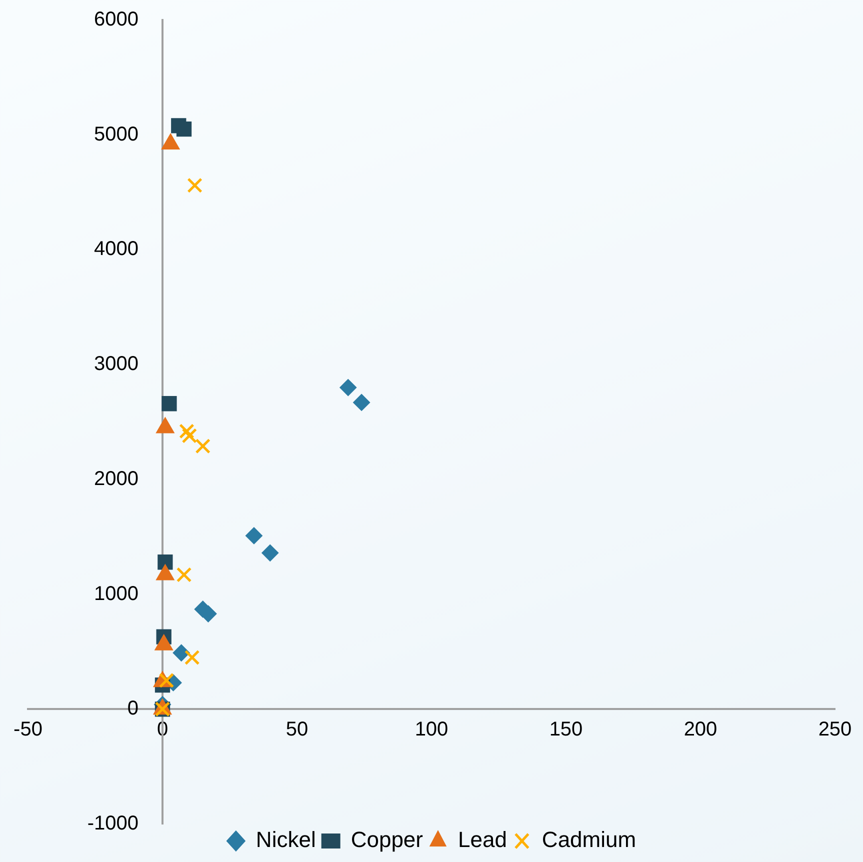 The image size is (863, 862). I want to click on x-tick-label: -50, so click(28, 729).